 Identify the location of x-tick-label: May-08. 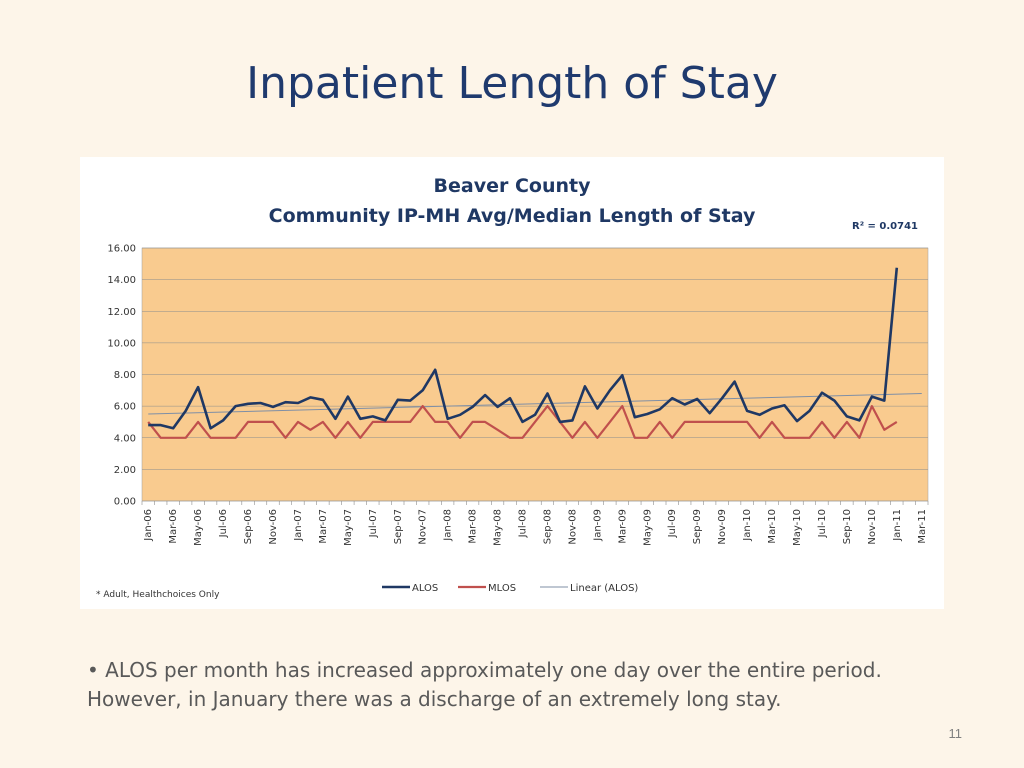
(498, 527).